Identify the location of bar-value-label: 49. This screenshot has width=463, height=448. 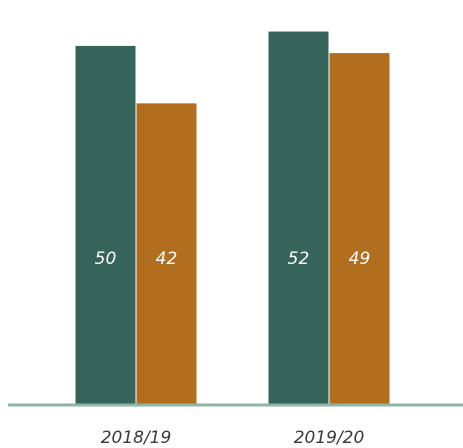
(360, 259).